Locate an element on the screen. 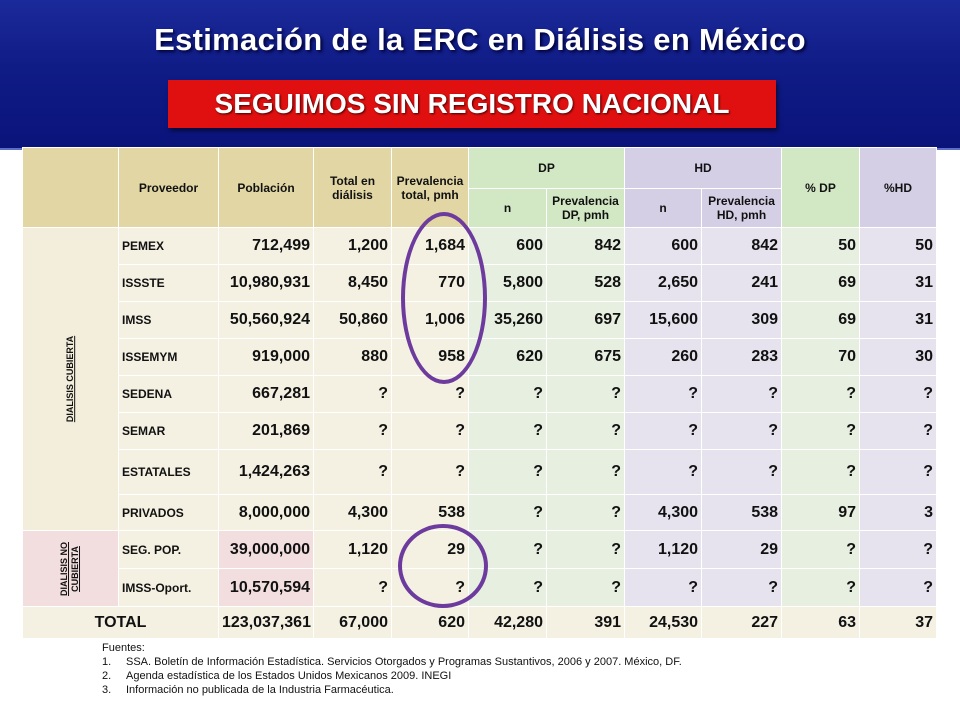  cell-total: 880 is located at coordinates (352, 357).